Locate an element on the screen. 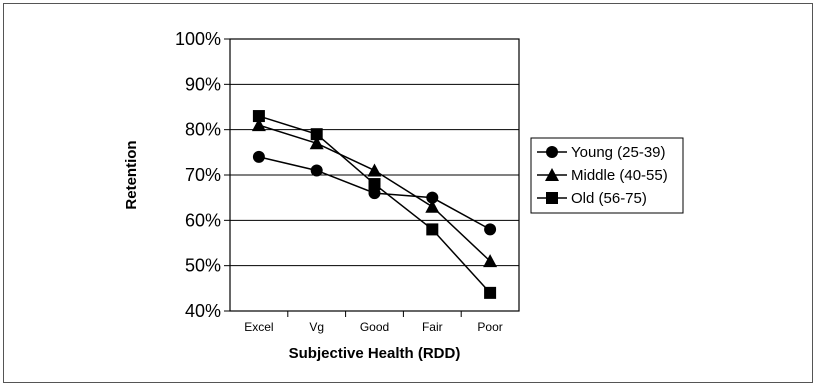  x-axis-title: Subjective Health (RDD) is located at coordinates (375, 353).